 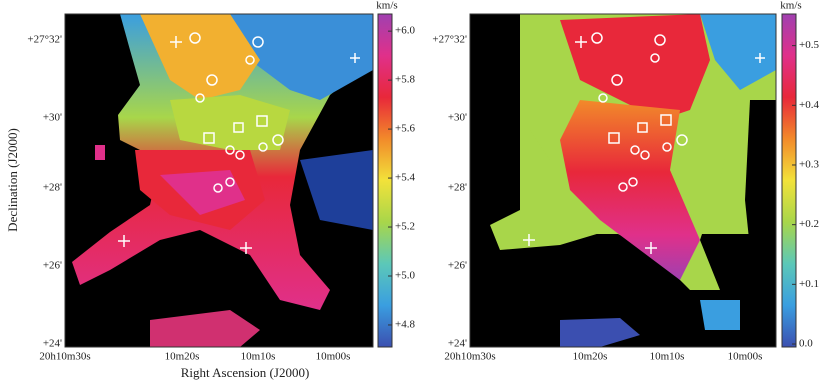 I want to click on colorbar-tick-label: +5.2, so click(x=405, y=227).